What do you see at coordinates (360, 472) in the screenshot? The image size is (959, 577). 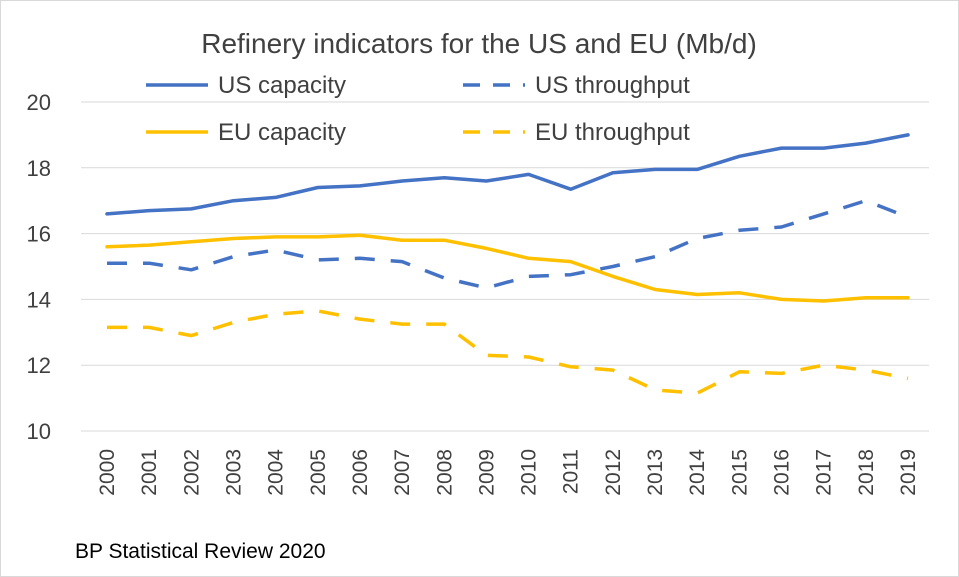 I see `x-tick-label: 2006` at bounding box center [360, 472].